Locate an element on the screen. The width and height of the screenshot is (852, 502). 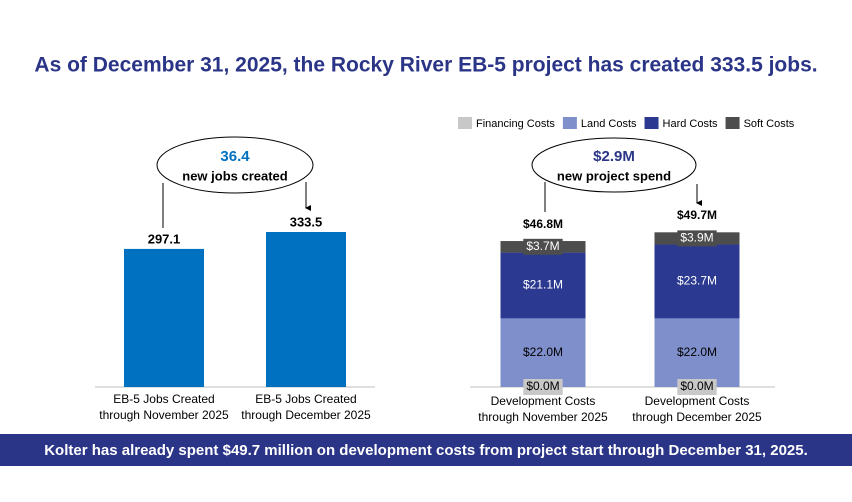
value-label: 333.5 is located at coordinates (306, 221).